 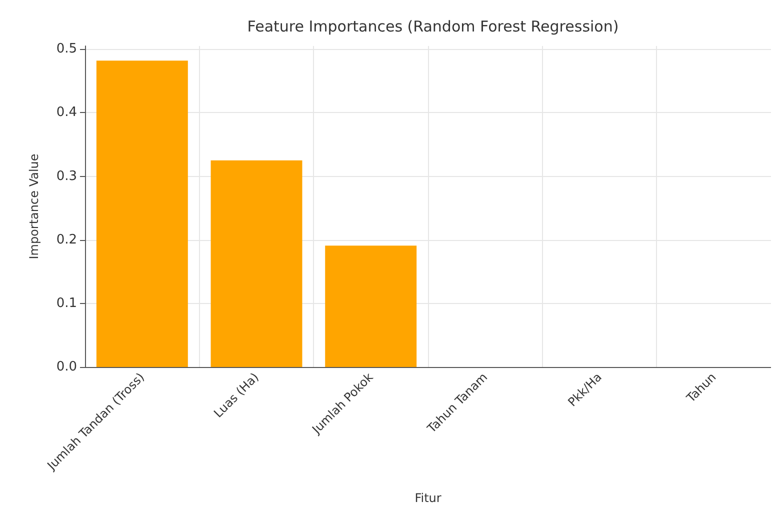 What do you see at coordinates (428, 498) in the screenshot?
I see `x-axis-title: Fitur` at bounding box center [428, 498].